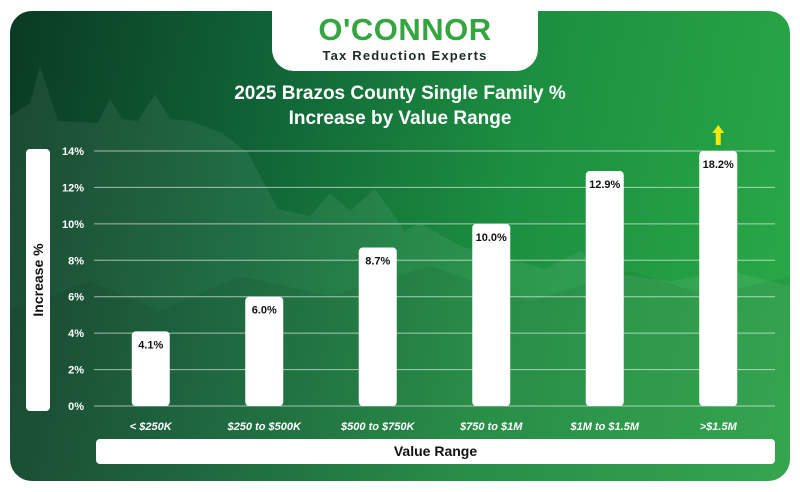 The image size is (800, 492). Describe the element at coordinates (377, 262) in the screenshot. I see `bar-value-label: 8.7%` at that location.